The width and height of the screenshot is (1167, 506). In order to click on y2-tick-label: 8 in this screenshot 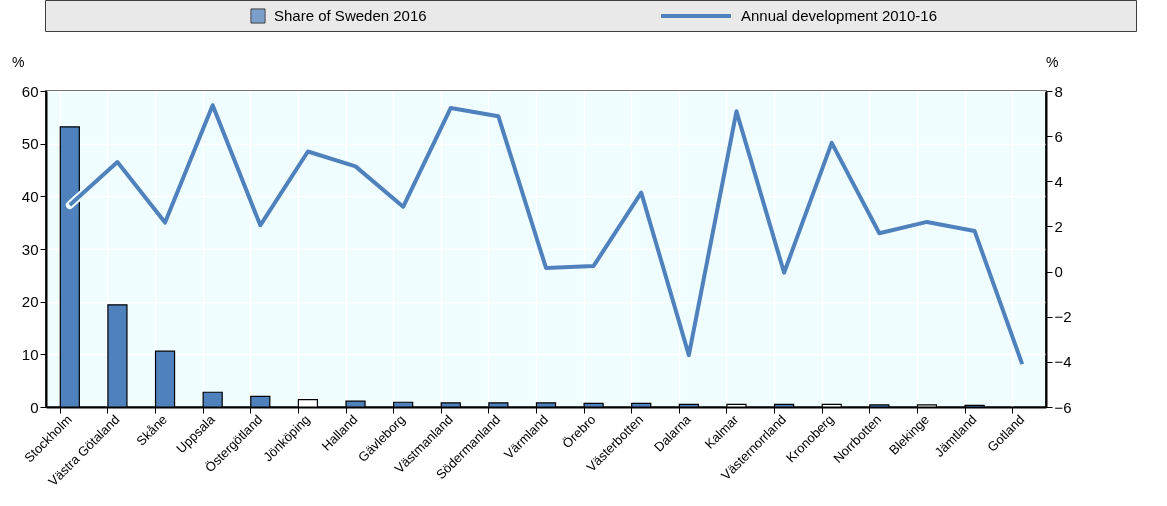, I will do `click(1058, 91)`.